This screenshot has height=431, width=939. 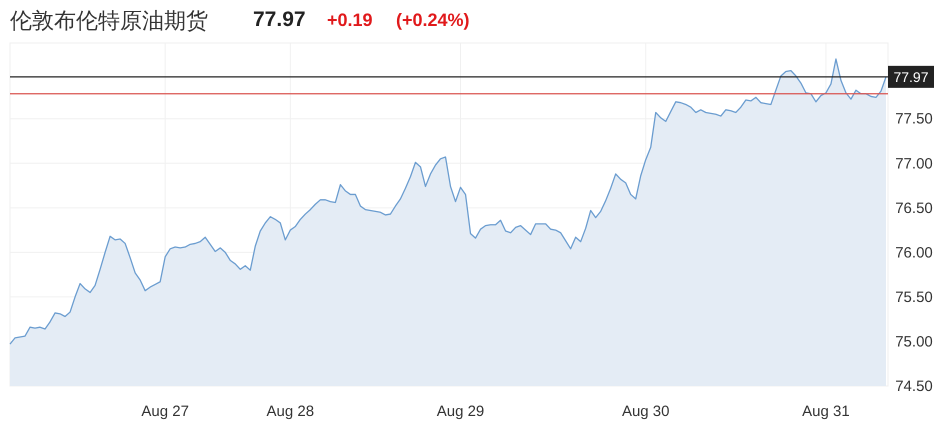 What do you see at coordinates (279, 19) in the screenshot?
I see `text: 77.97` at bounding box center [279, 19].